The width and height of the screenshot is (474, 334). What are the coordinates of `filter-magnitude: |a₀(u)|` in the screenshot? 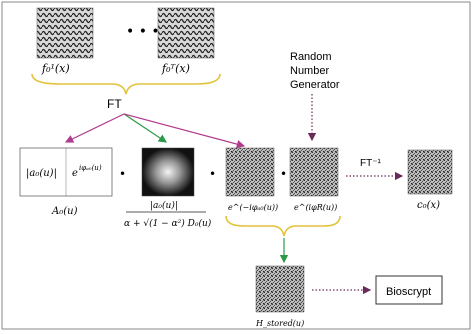 It's located at (41, 173).